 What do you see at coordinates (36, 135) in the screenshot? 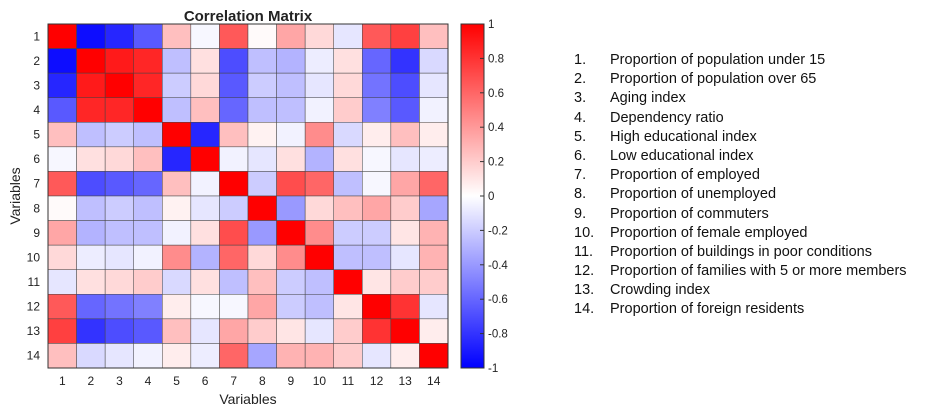
I see `y-tick-label: 5` at bounding box center [36, 135].